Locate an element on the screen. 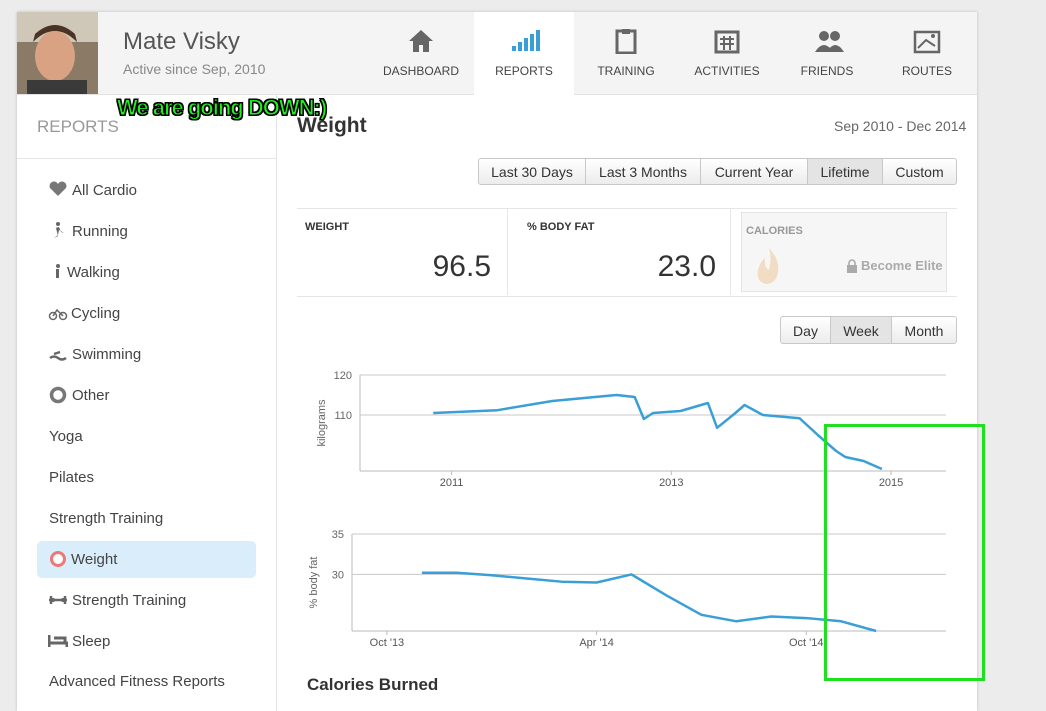 The image size is (1046, 711). nav-tab: ROUTES is located at coordinates (927, 53).